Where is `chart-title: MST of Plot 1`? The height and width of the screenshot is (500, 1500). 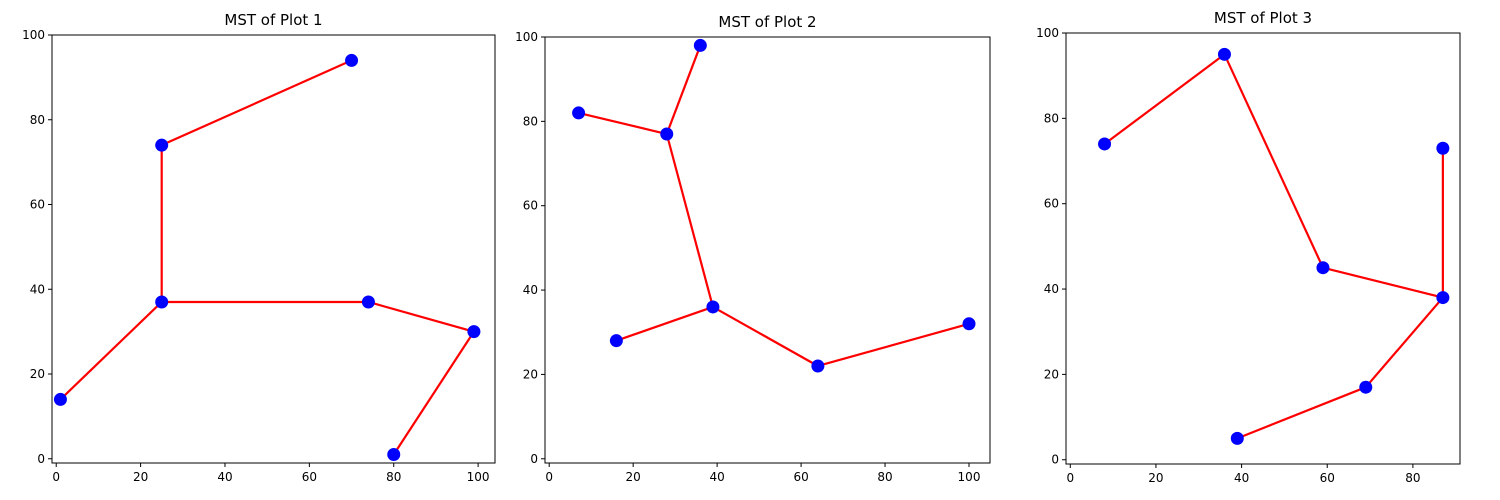
chart-title: MST of Plot 1 is located at coordinates (273, 20).